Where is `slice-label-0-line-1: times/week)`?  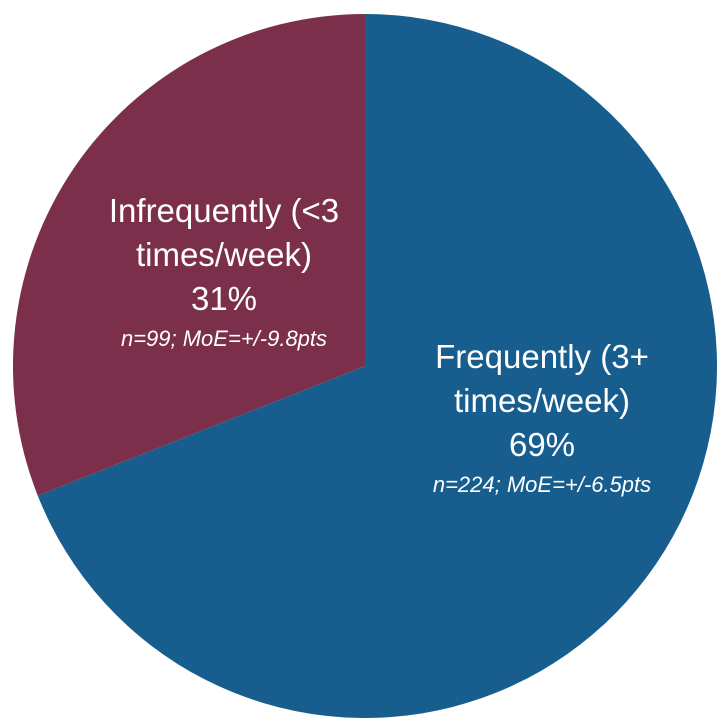 slice-label-0-line-1: times/week) is located at coordinates (542, 400).